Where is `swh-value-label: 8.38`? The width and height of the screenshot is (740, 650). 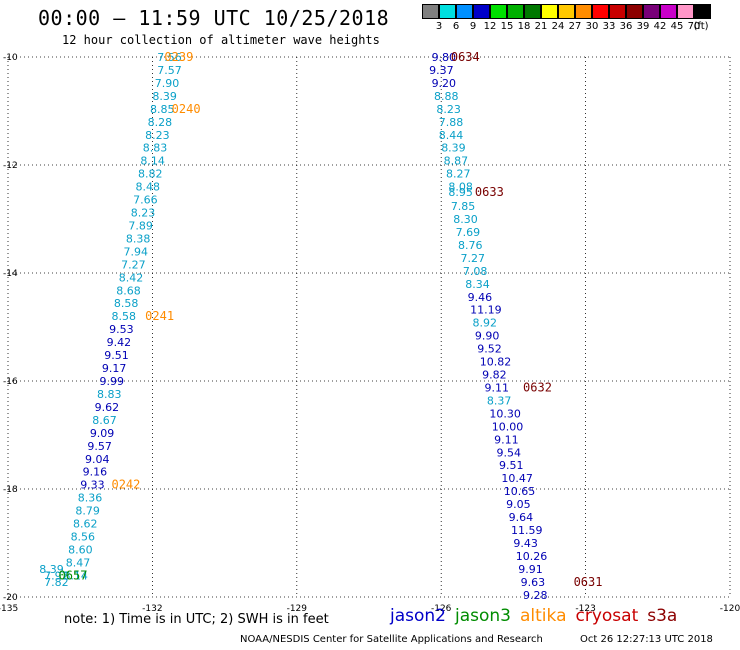 swh-value-label: 8.38 is located at coordinates (138, 238).